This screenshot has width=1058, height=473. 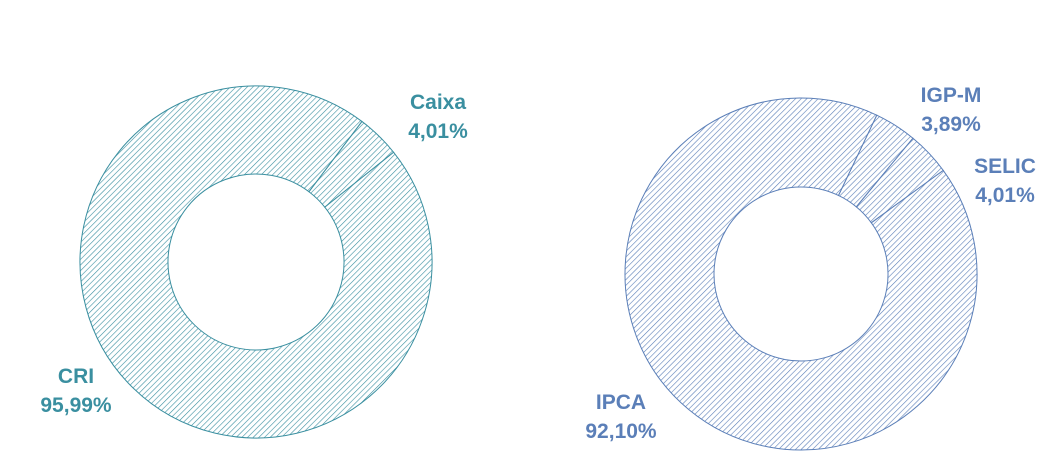 What do you see at coordinates (1005, 195) in the screenshot?
I see `slice-value-selic: 4,01%` at bounding box center [1005, 195].